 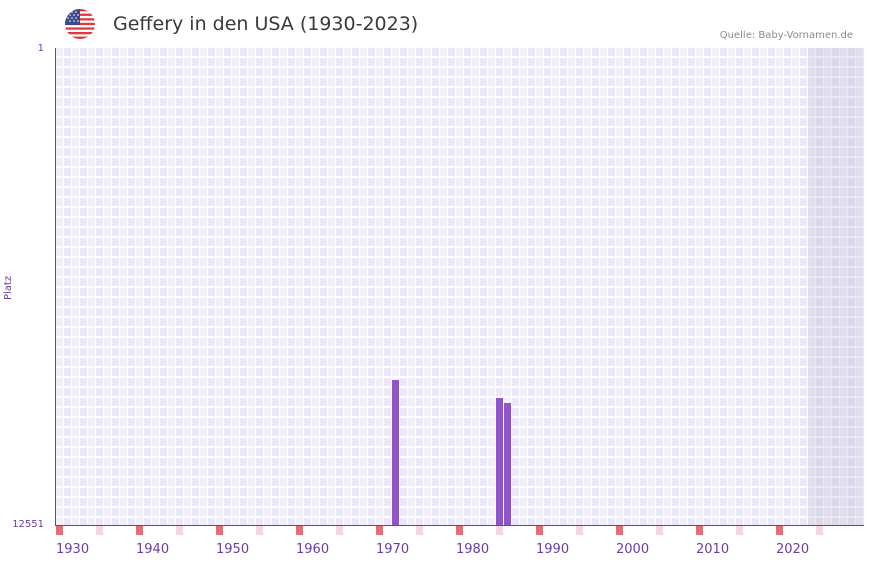 I want to click on x-tick-1950: 1950, so click(x=233, y=549).